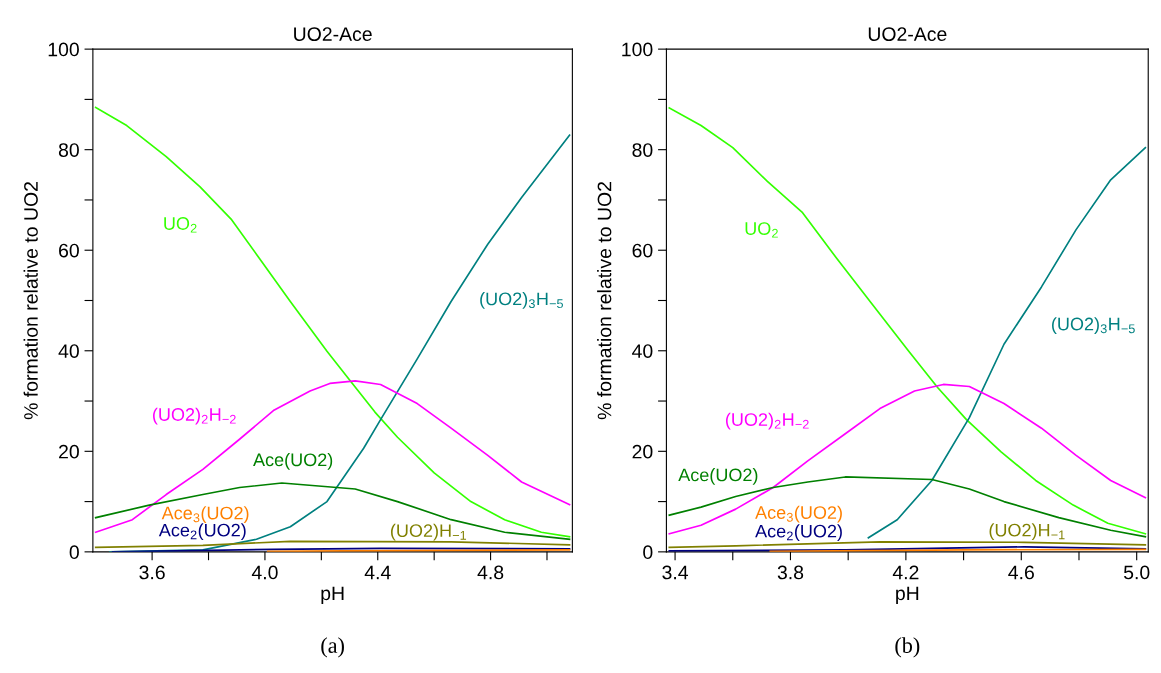  Describe the element at coordinates (332, 647) in the screenshot. I see `text: (a)` at that location.